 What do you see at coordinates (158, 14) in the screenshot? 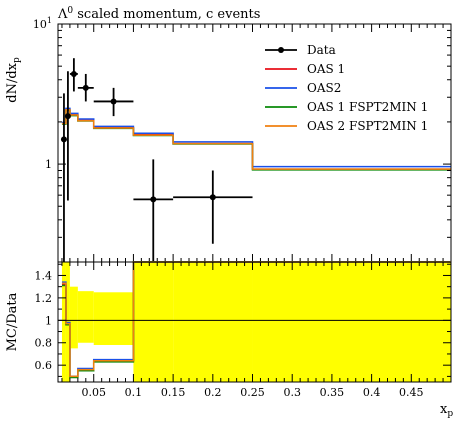
I see `chart-title: Λ0 scaled momentum, c events` at bounding box center [158, 14].